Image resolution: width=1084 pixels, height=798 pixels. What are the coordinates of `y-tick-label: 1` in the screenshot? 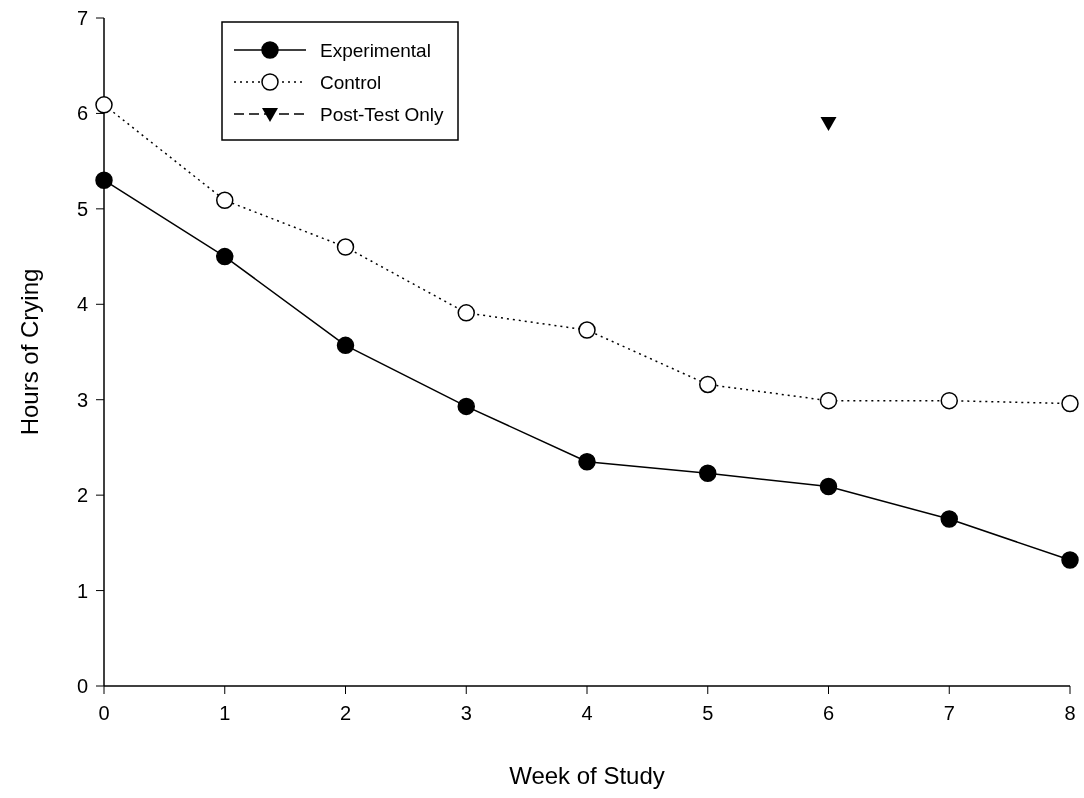 It's located at (82, 590).